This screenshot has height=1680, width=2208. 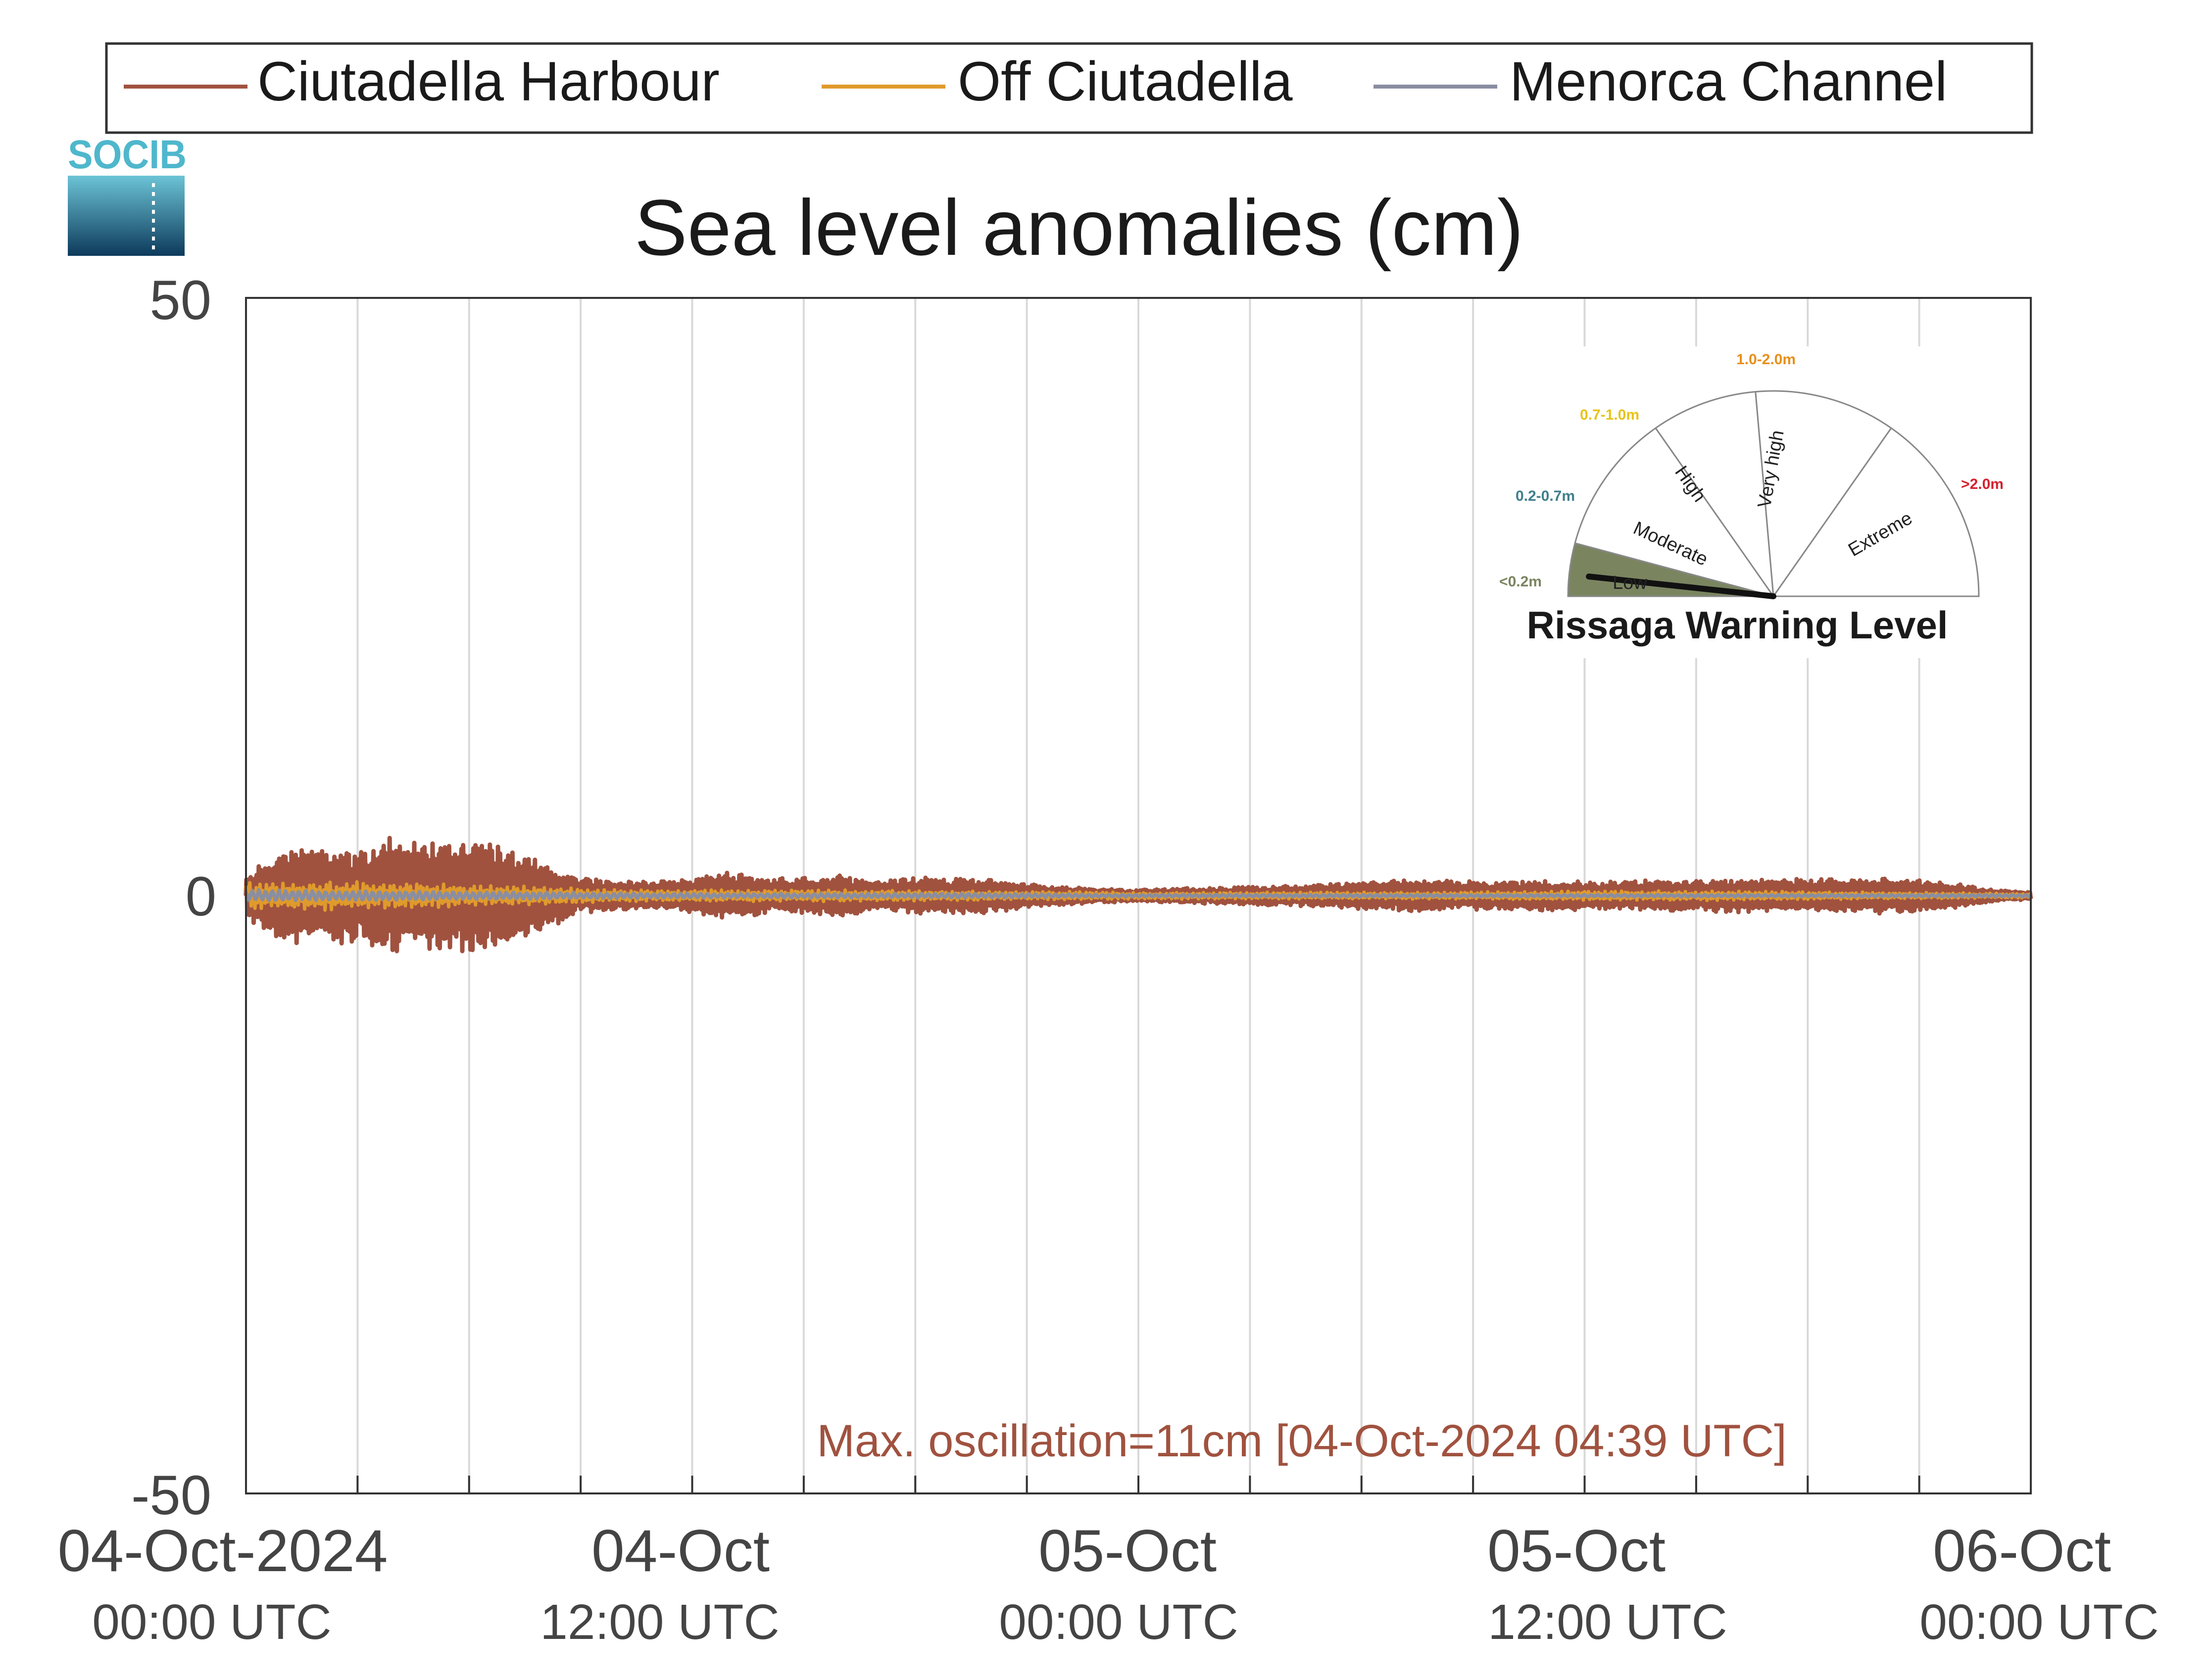 I want to click on gauge-range-extreme: >2.0m, so click(x=1983, y=484).